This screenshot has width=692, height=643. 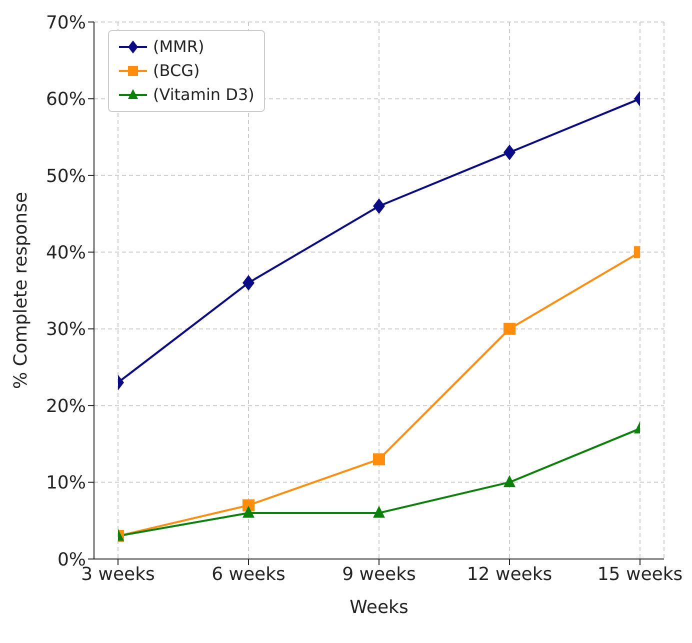 What do you see at coordinates (66, 176) in the screenshot?
I see `y-tick-label: 50%` at bounding box center [66, 176].